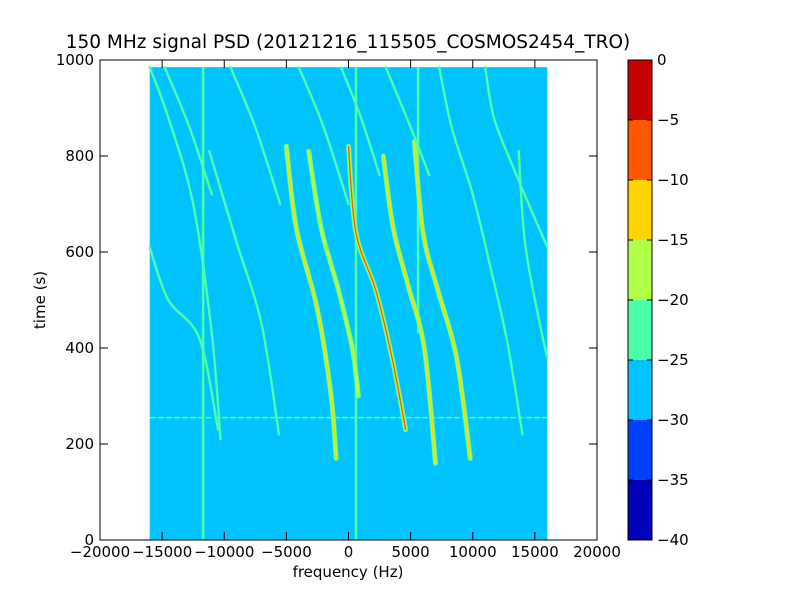 The height and width of the screenshot is (600, 800). I want to click on colorbar-tick-label-0: 0, so click(662, 60).